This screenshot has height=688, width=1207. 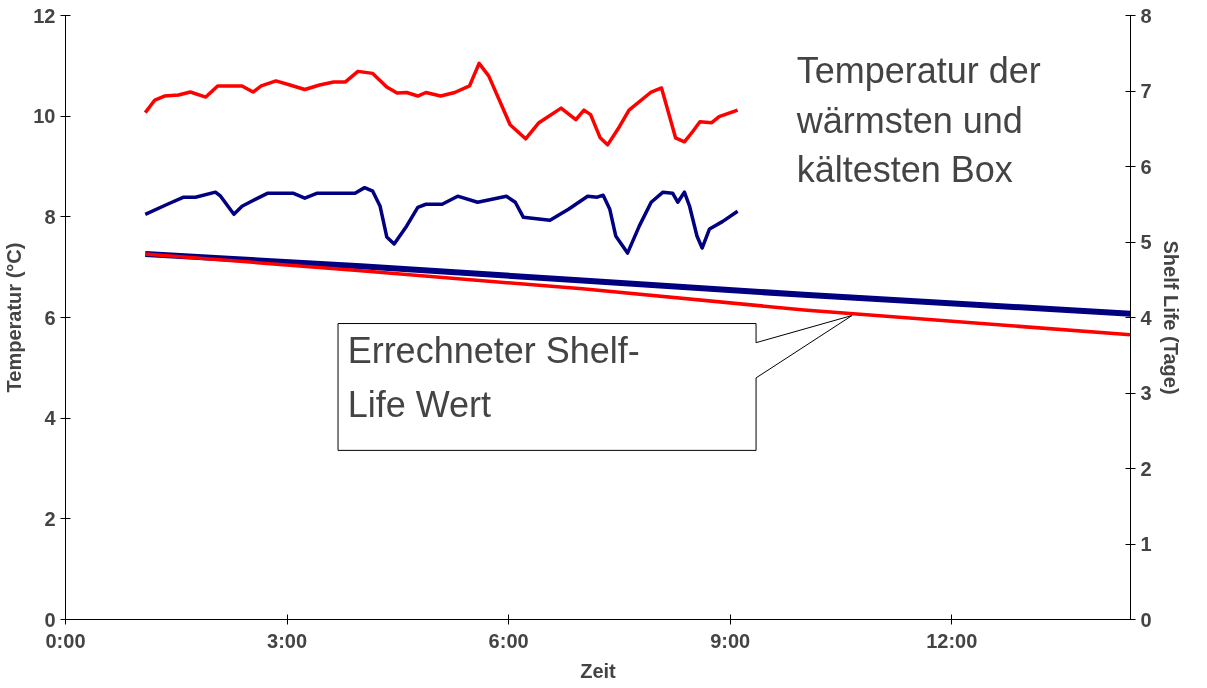 What do you see at coordinates (493, 377) in the screenshot?
I see `annotation: Errechneter Shelf-Life Wert` at bounding box center [493, 377].